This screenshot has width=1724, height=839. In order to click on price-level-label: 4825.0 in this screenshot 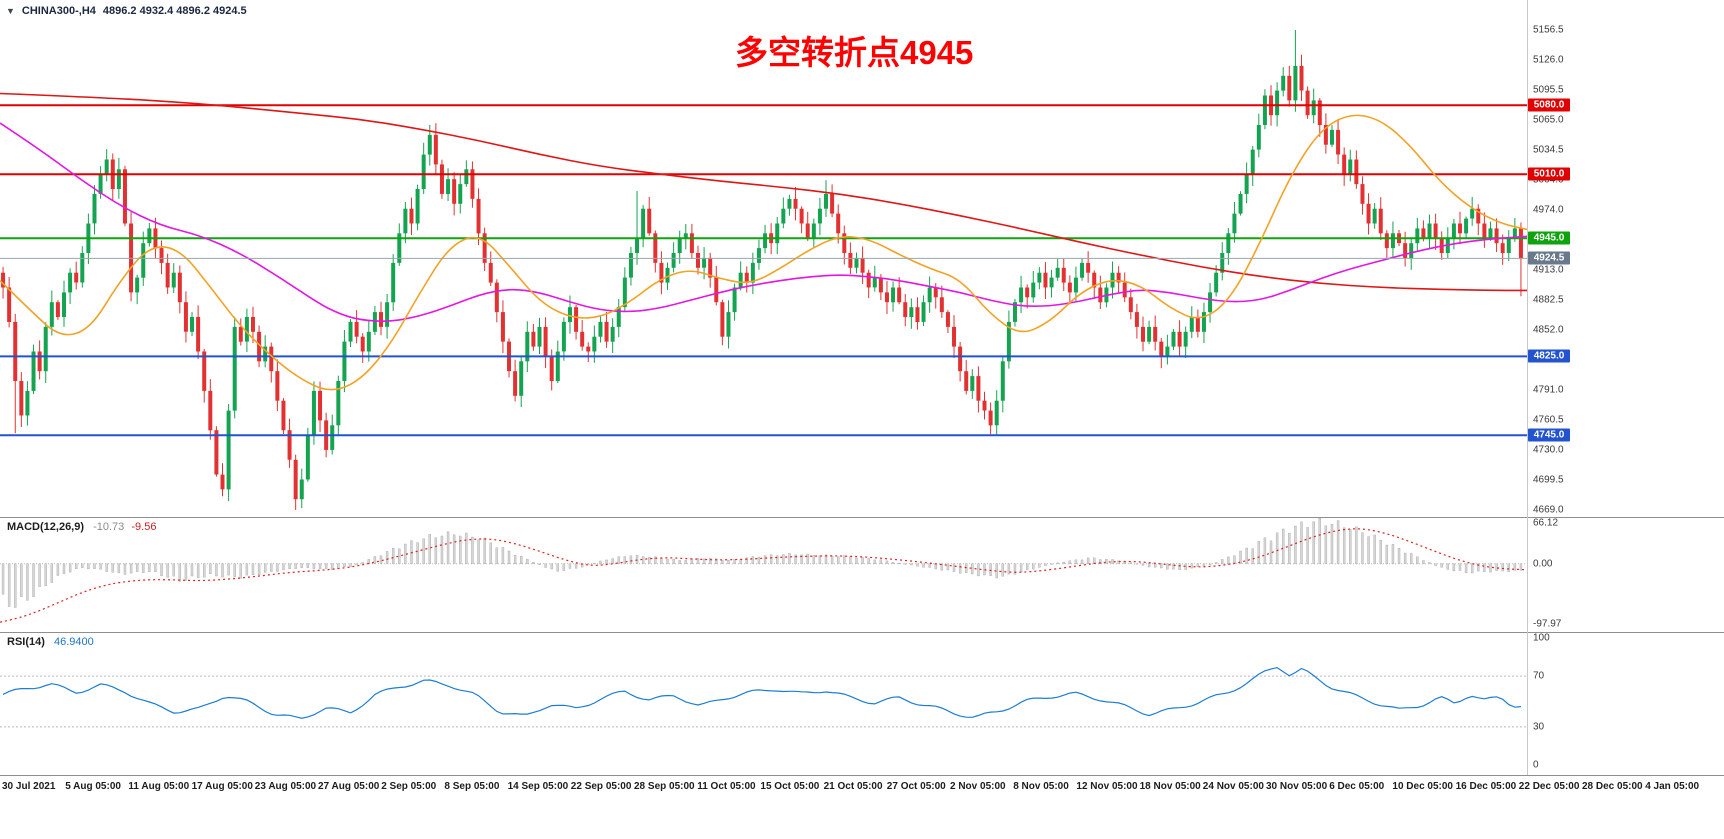, I will do `click(1549, 356)`.